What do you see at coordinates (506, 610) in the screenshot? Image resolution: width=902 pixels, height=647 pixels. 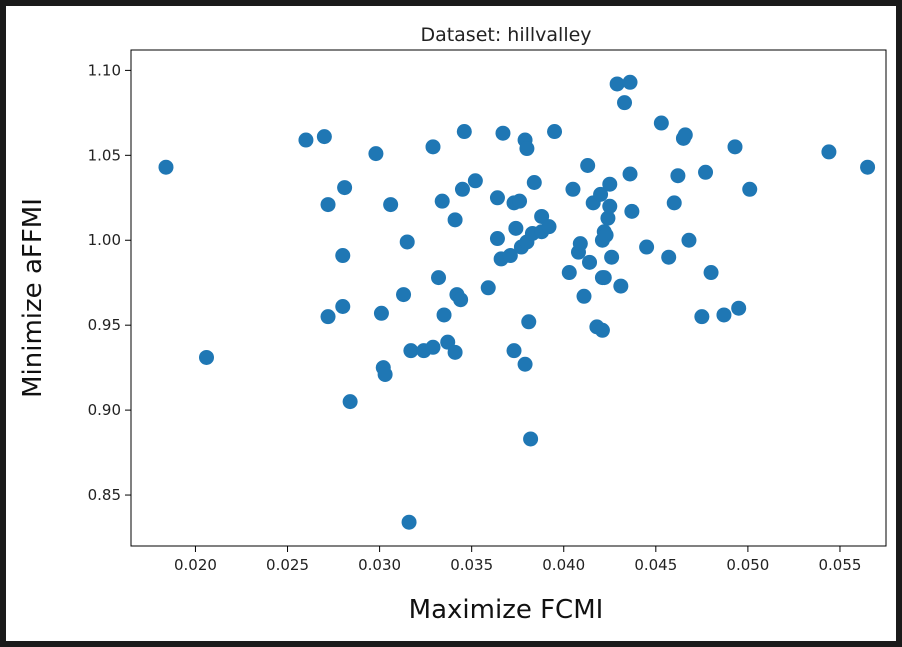 I see `x-axis-label: Maximize FCMI` at bounding box center [506, 610].